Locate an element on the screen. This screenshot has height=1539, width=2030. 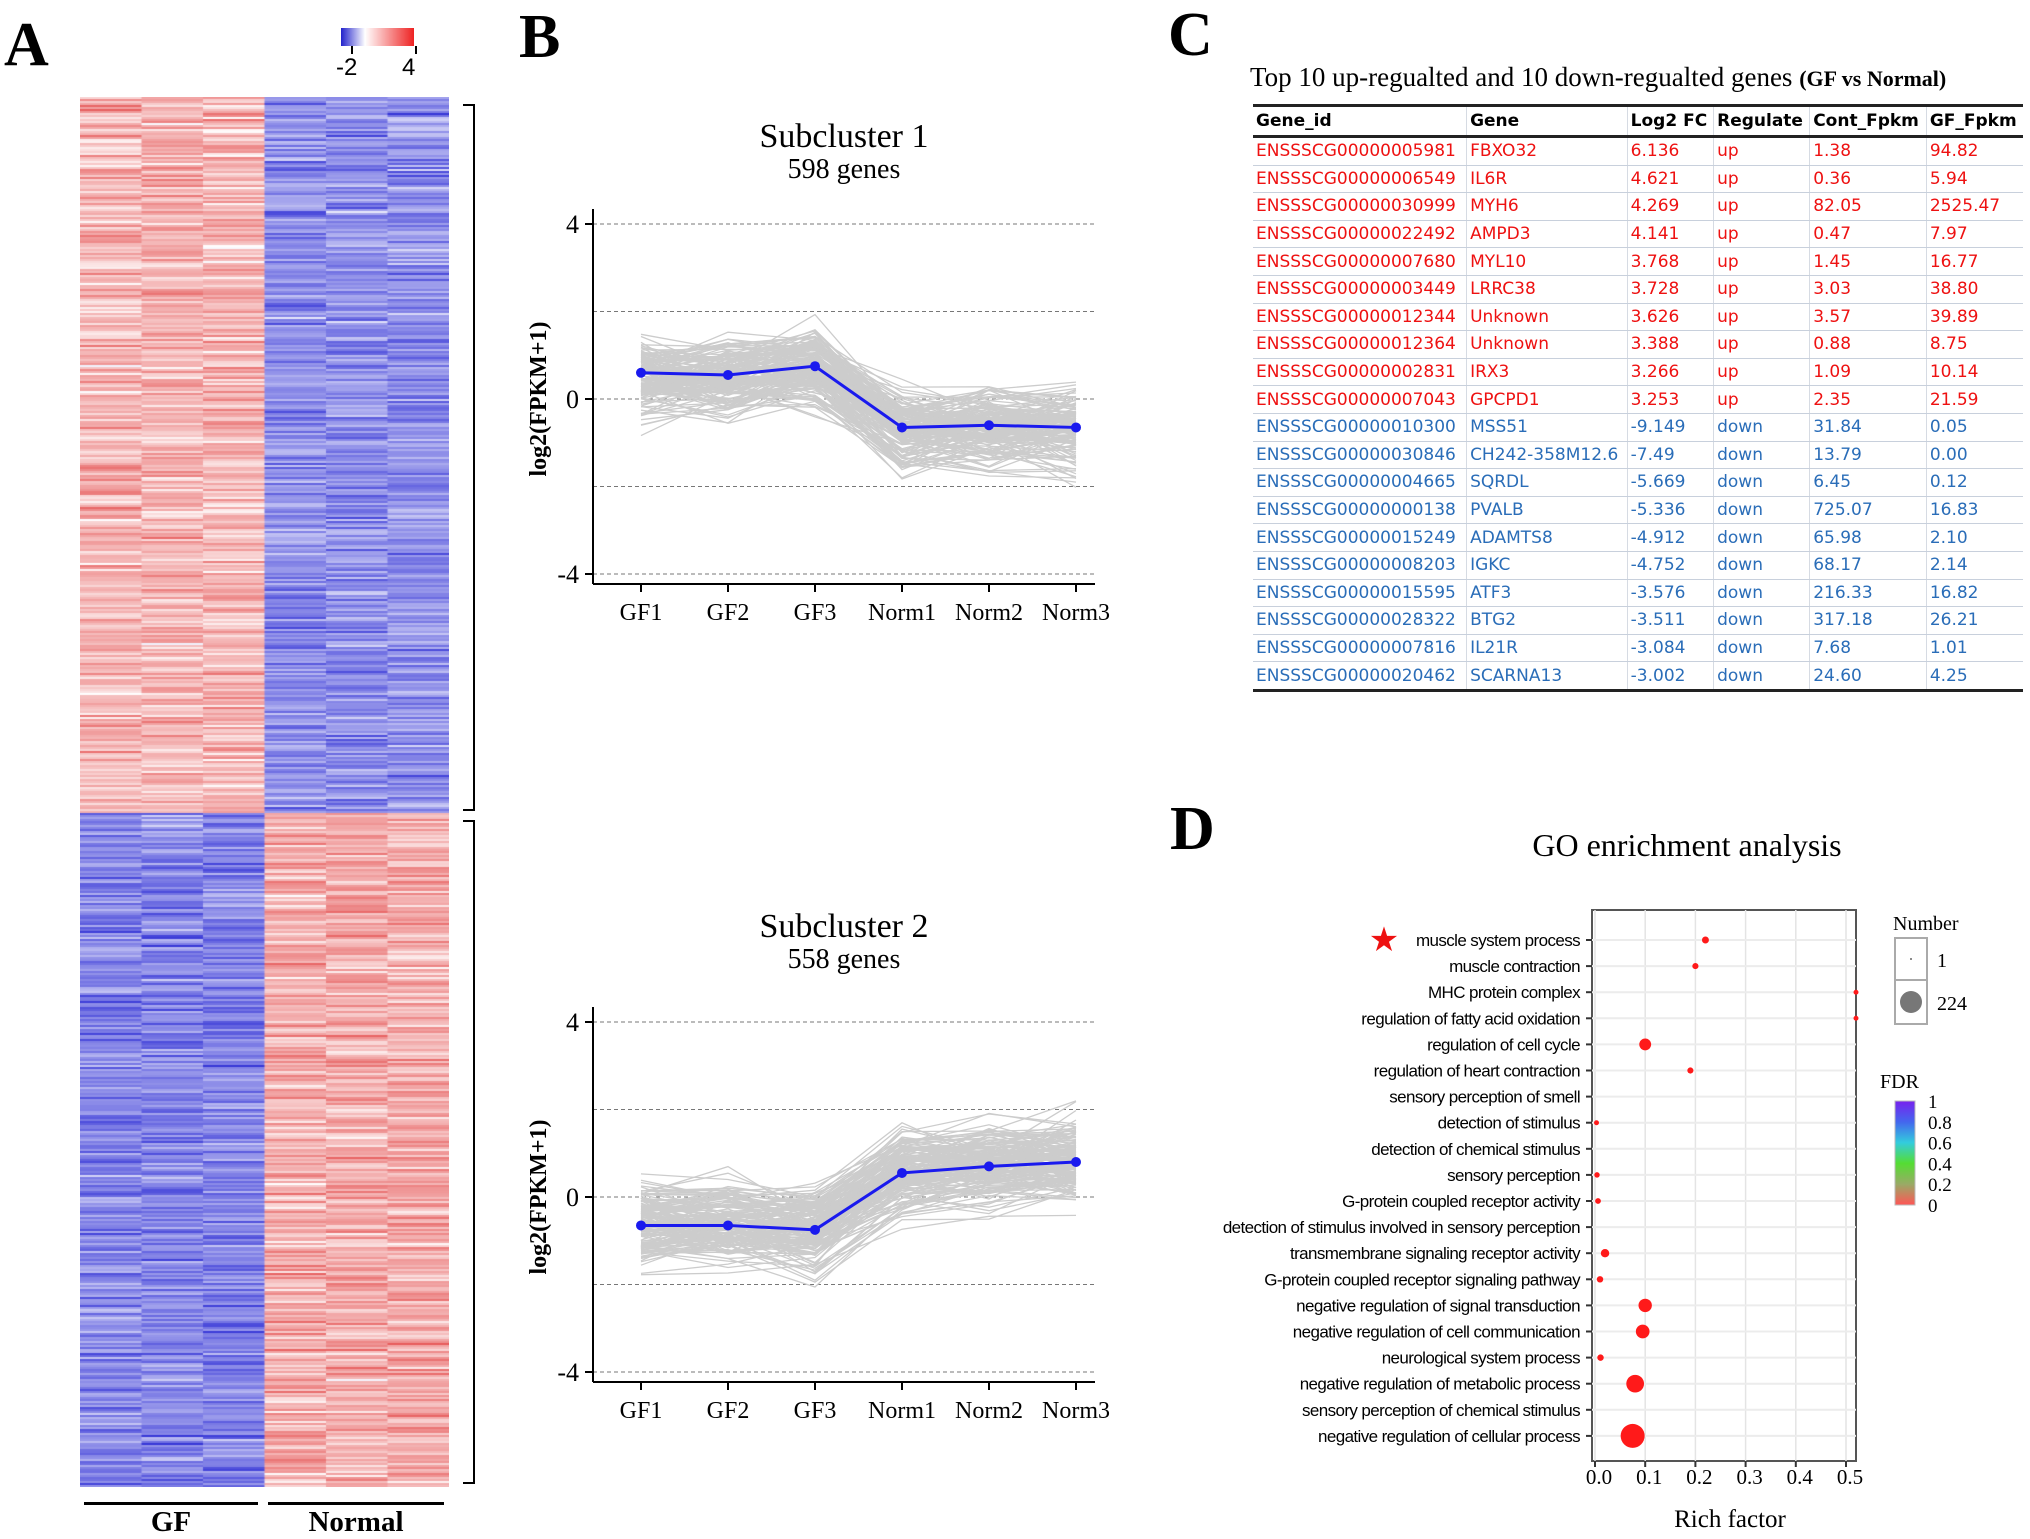
x-tick-label: Norm2 is located at coordinates (989, 613).